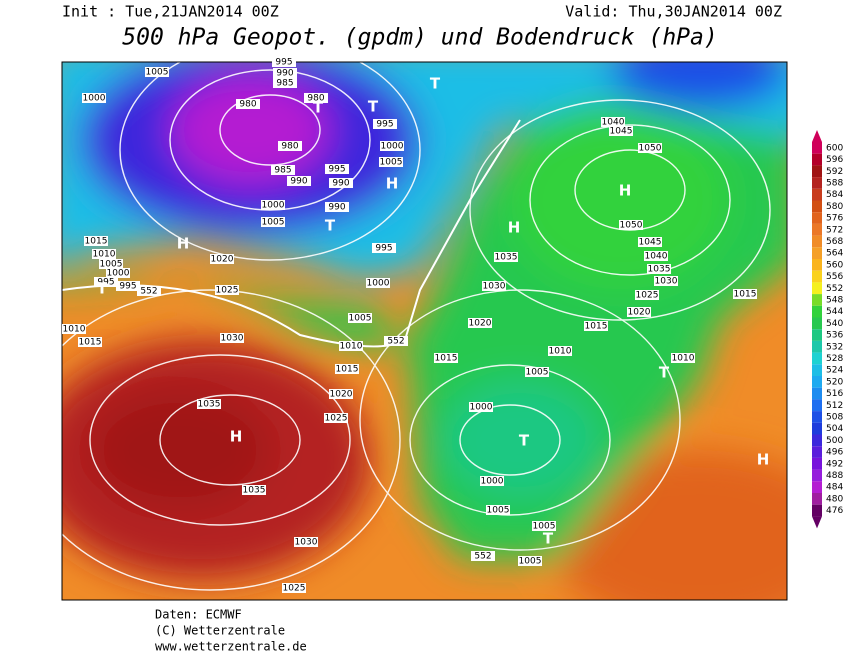  I want to click on isobar-label: 985, so click(284, 84).